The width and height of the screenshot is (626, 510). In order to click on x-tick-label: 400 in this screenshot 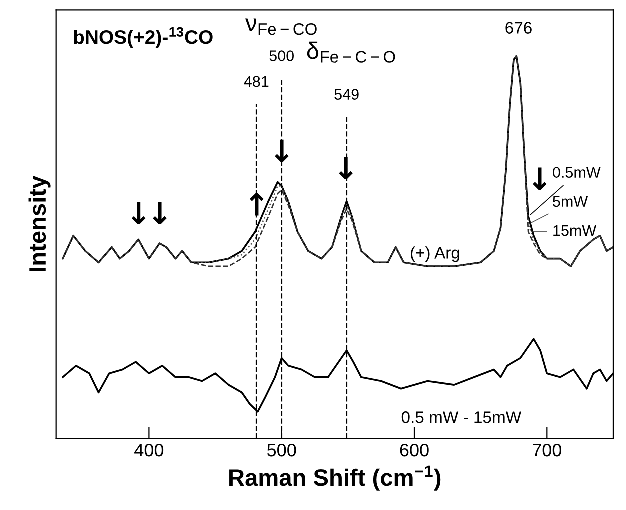, I will do `click(149, 450)`.